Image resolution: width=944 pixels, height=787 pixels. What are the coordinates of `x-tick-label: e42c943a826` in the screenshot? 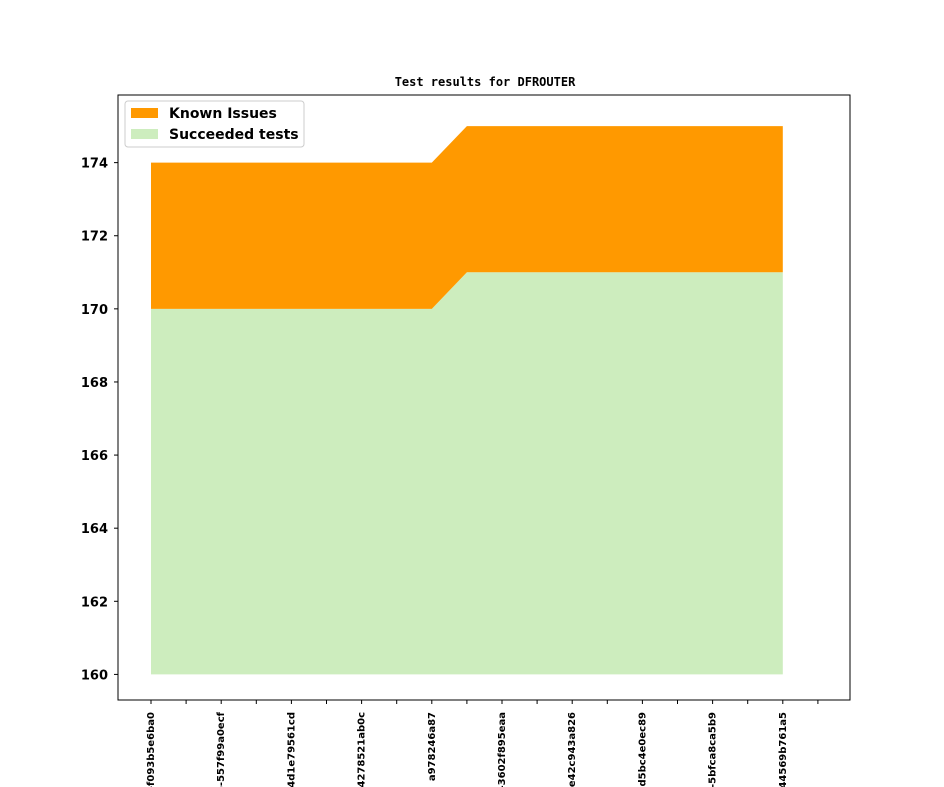 It's located at (572, 749).